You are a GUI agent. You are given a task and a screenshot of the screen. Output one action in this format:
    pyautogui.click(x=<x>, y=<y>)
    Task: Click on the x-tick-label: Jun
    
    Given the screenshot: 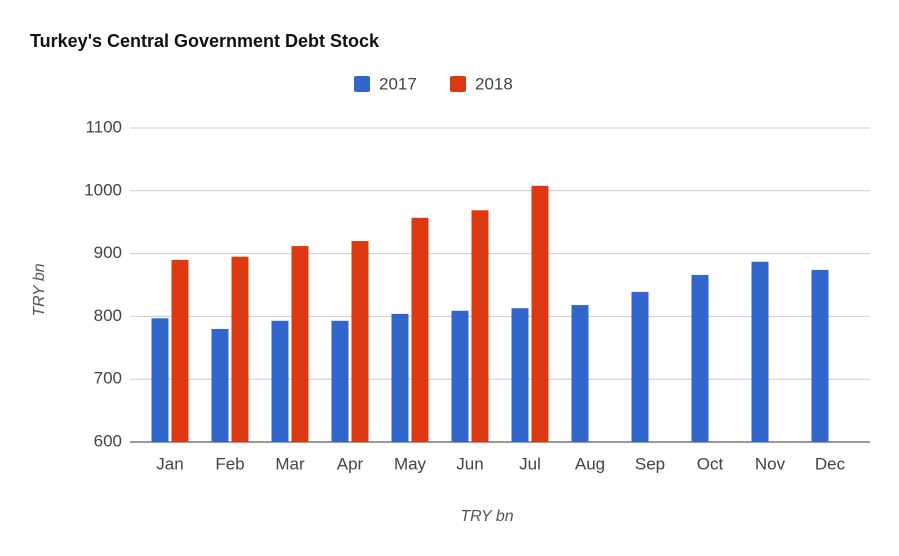 What is the action you would take?
    pyautogui.click(x=469, y=463)
    